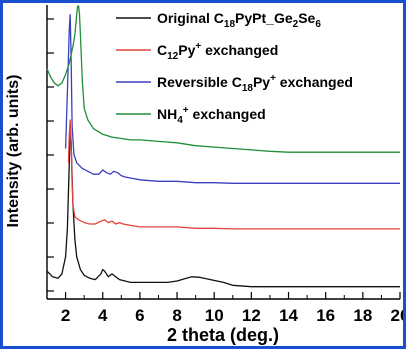 Image resolution: width=406 pixels, height=349 pixels. Describe the element at coordinates (176, 315) in the screenshot. I see `x-tick-label-8: 8` at that location.